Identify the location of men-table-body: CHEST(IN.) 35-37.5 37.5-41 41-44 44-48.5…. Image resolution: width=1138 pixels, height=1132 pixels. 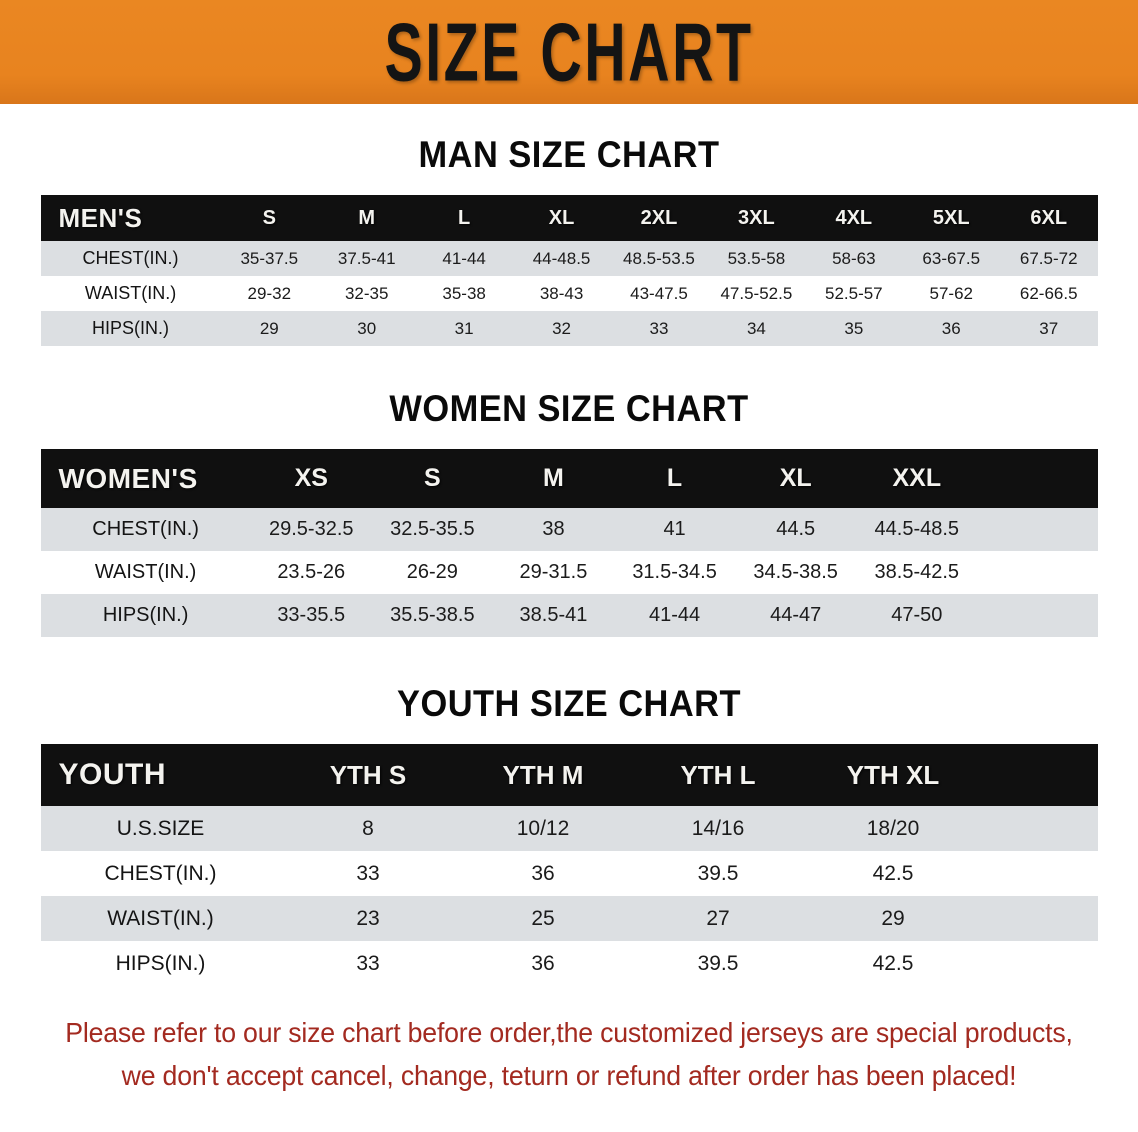
(569, 293).